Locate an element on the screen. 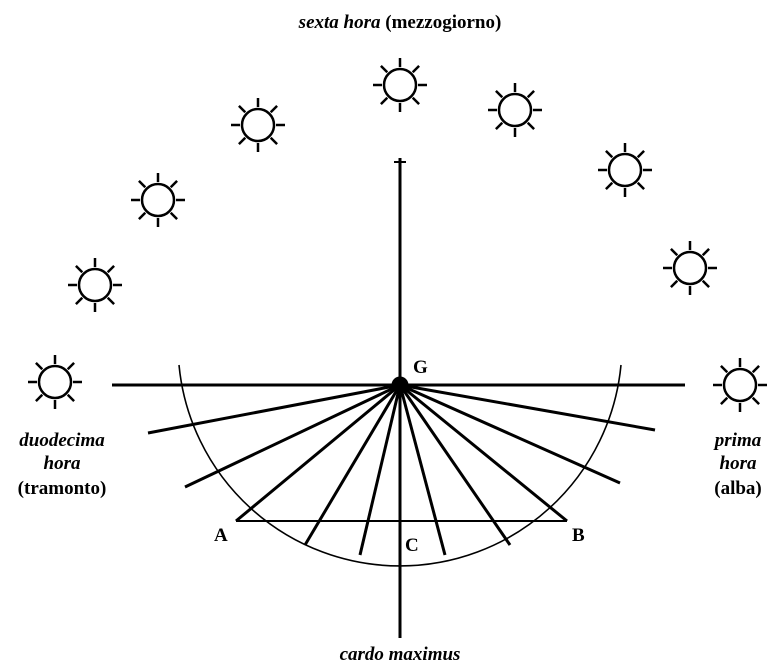  right-label: hora is located at coordinates (738, 463).